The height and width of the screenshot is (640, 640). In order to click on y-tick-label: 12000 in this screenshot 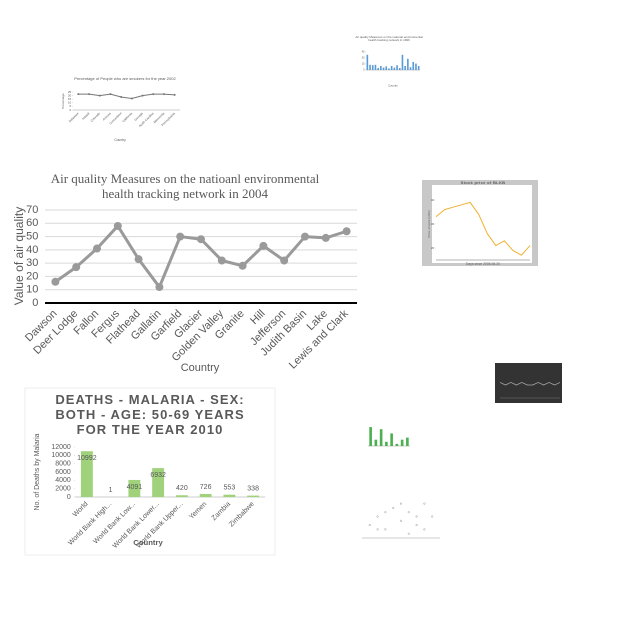, I will do `click(61, 447)`.